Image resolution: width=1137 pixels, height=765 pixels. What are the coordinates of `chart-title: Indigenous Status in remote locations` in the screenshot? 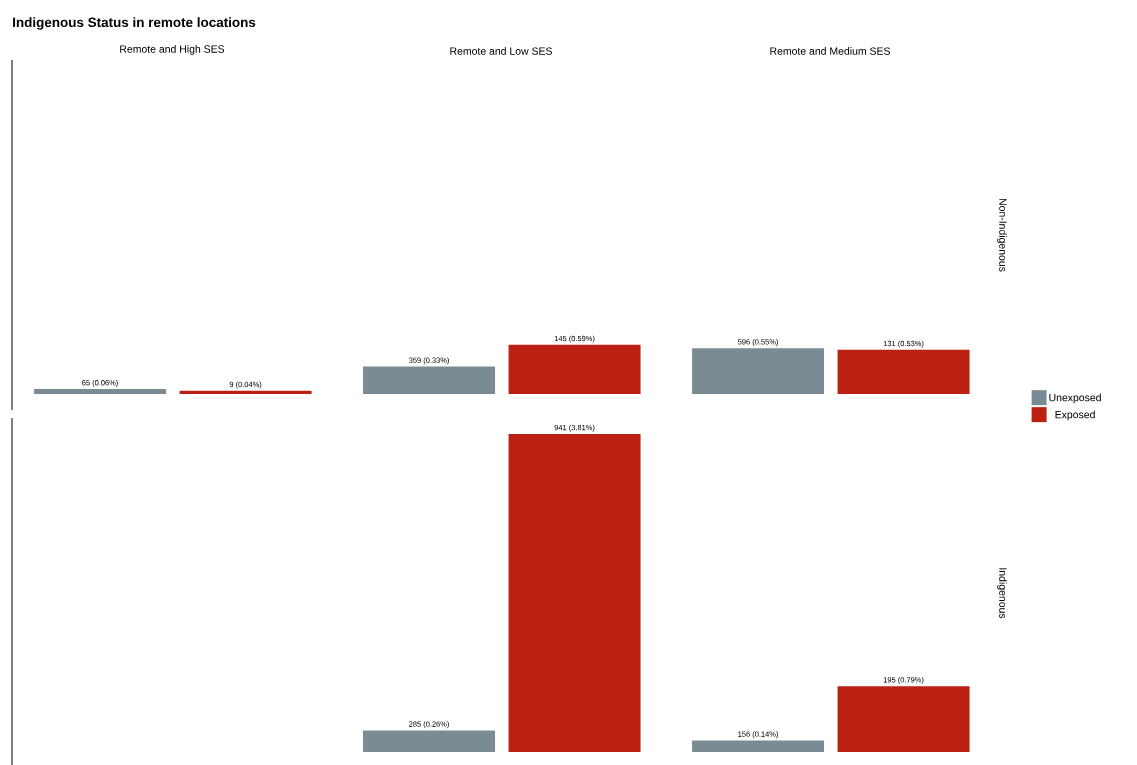 It's located at (134, 23).